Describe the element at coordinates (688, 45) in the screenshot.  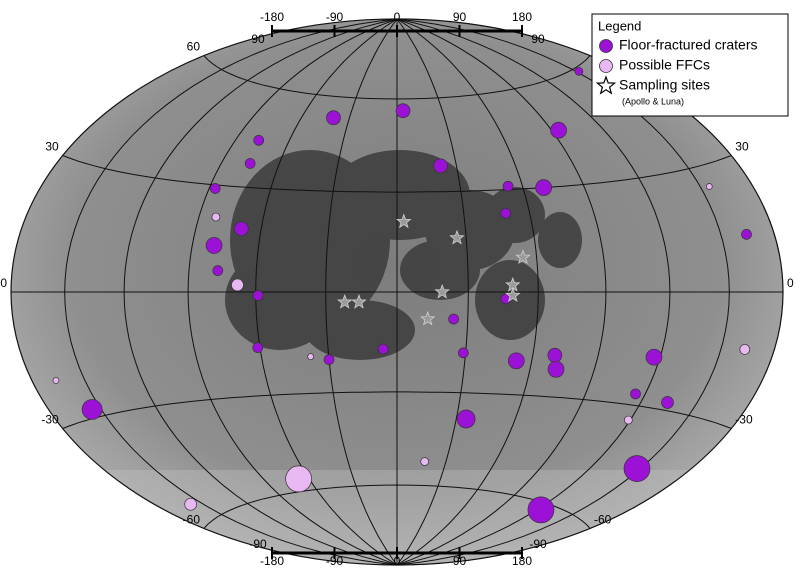
I see `legend-label: Floor-fractured craters` at that location.